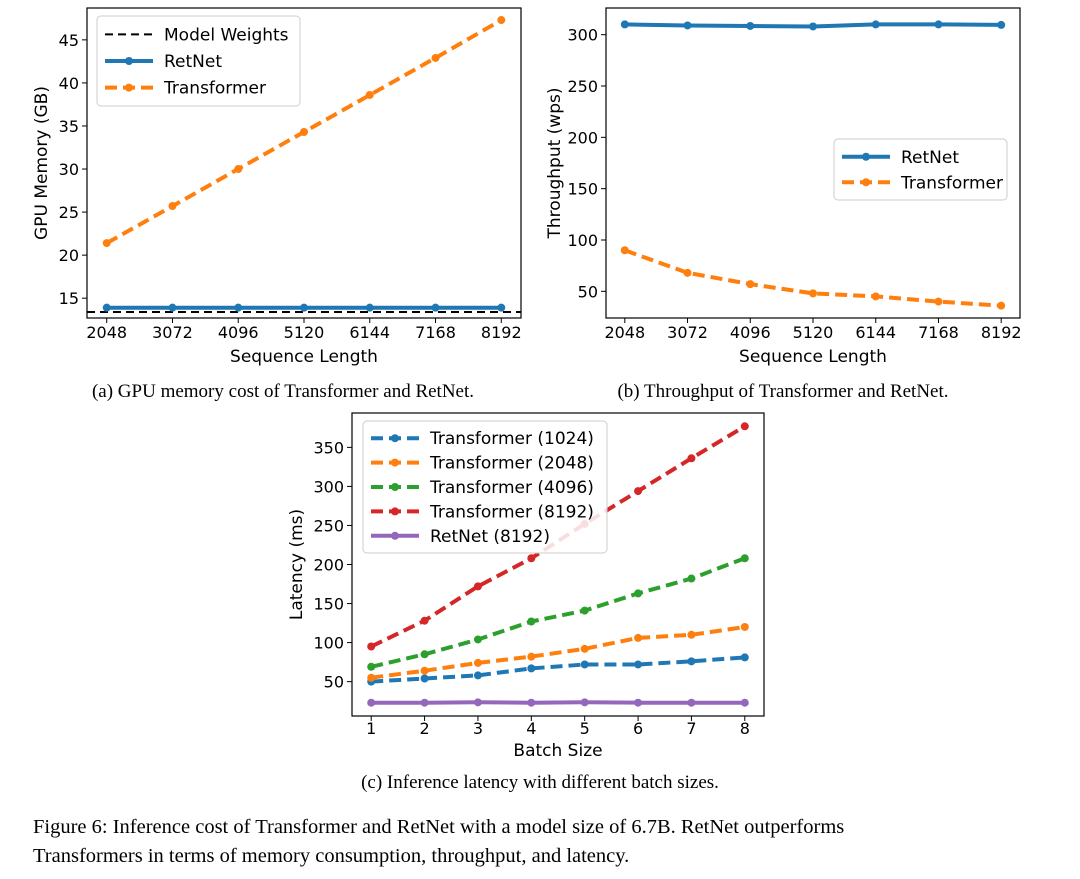  What do you see at coordinates (328, 486) in the screenshot?
I see `c2-ytick-label-5: 300` at bounding box center [328, 486].